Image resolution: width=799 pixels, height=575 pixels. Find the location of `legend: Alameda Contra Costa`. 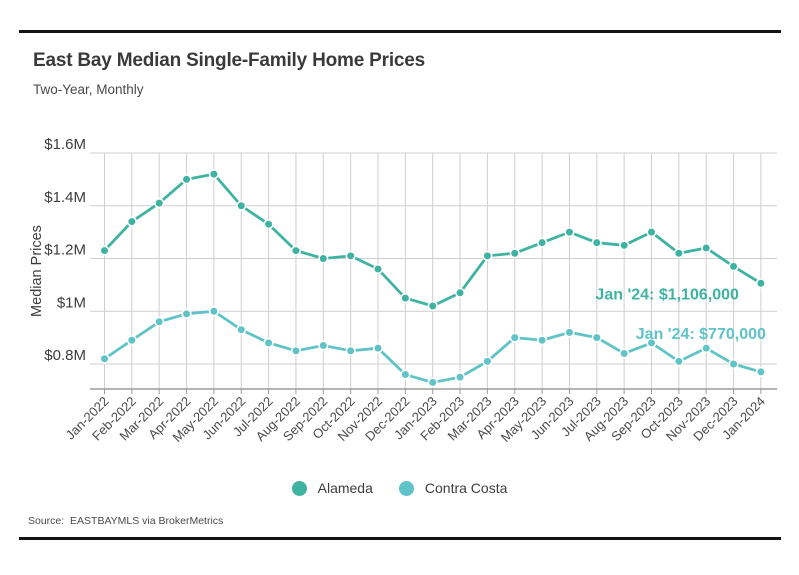

legend: Alameda Contra Costa is located at coordinates (399, 488).